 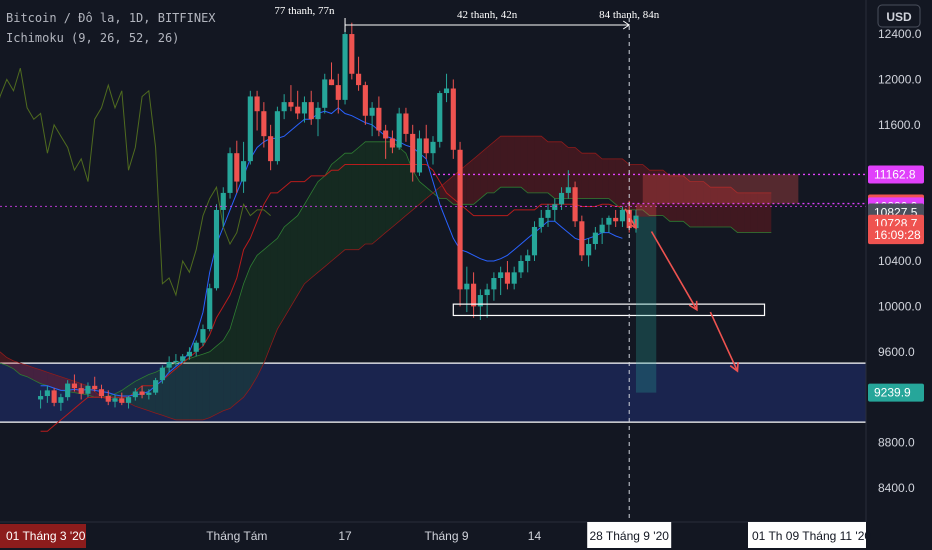 I want to click on price-tick-label: 8400.0, so click(x=896, y=488).